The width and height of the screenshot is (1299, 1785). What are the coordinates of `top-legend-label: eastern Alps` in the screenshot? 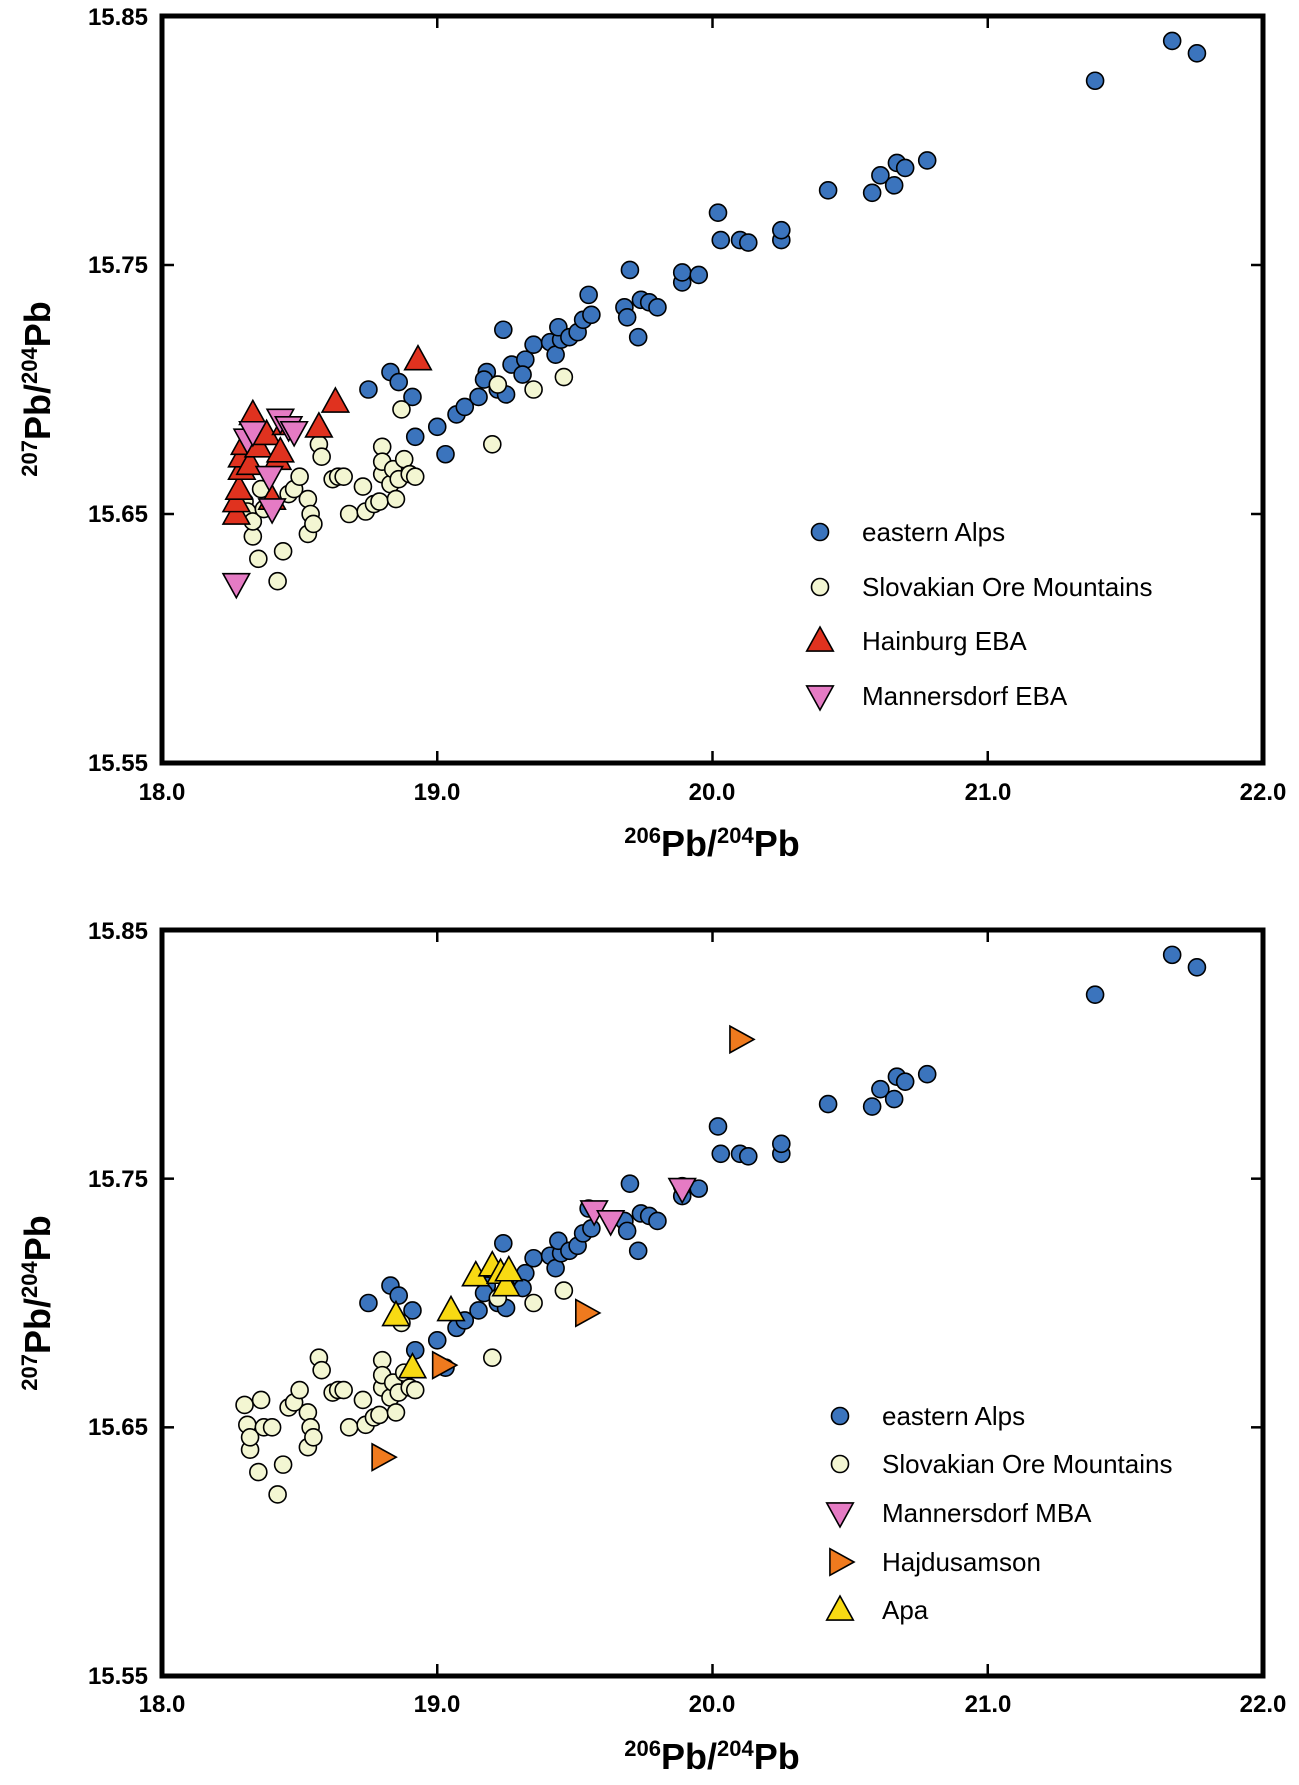 It's located at (933, 532).